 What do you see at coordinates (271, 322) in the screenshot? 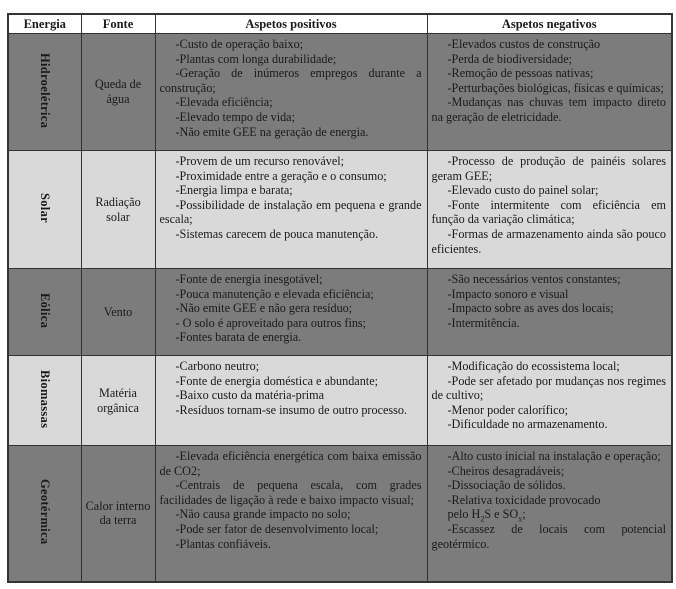
I see `aspect-item: - O solo é aproveitado para outros fins;` at bounding box center [271, 322].